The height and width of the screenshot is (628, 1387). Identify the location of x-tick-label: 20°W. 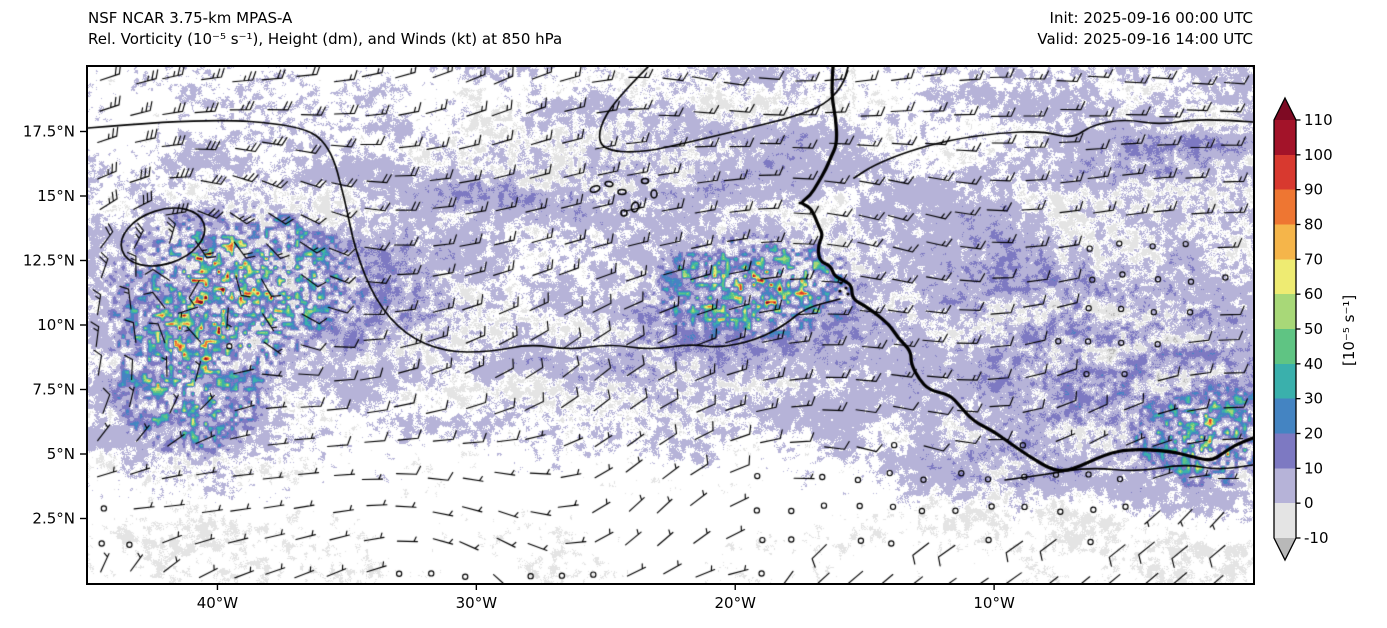
(736, 603).